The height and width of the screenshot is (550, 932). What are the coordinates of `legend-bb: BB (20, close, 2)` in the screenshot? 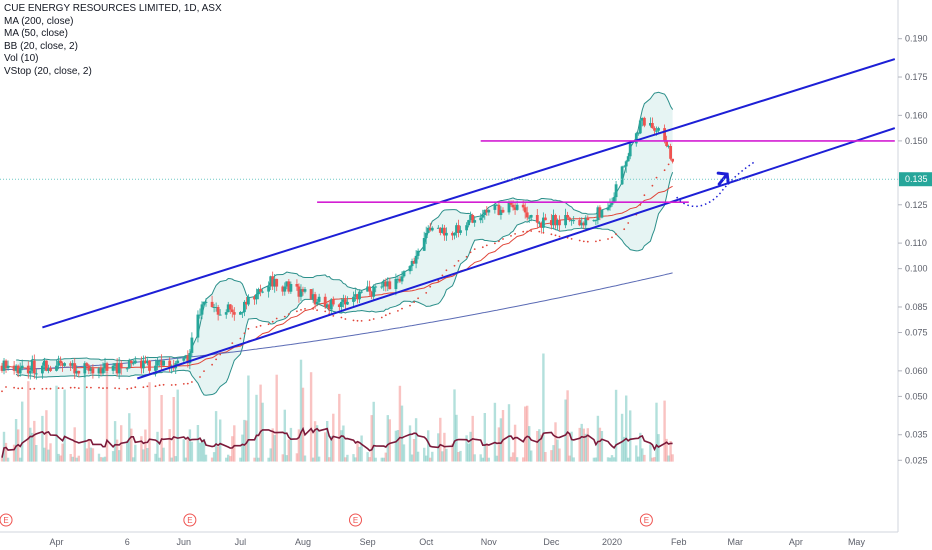 It's located at (41, 46).